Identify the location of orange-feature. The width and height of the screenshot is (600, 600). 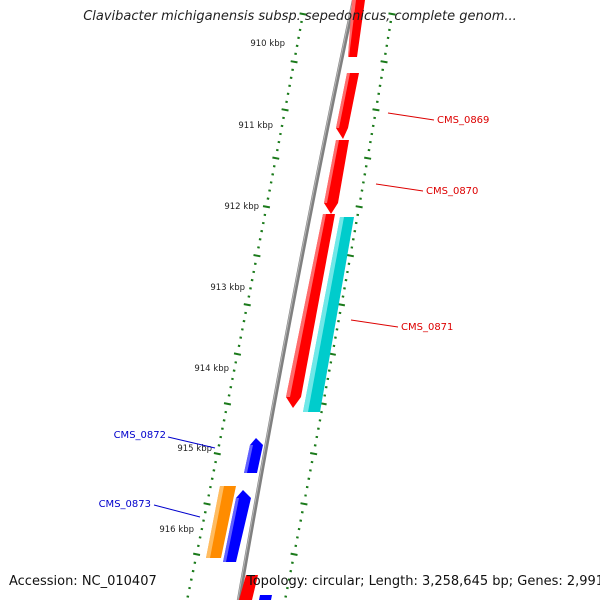
(221, 522).